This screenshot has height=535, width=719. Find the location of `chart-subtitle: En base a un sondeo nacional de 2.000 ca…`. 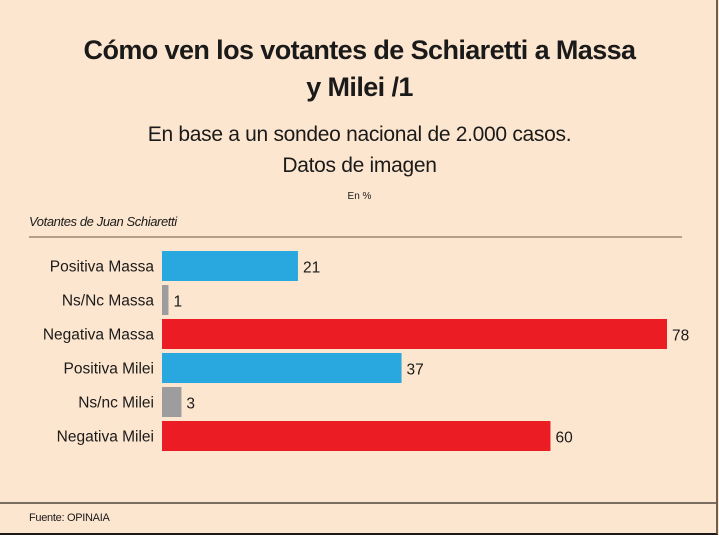

chart-subtitle: En base a un sondeo nacional de 2.000 ca… is located at coordinates (359, 150).